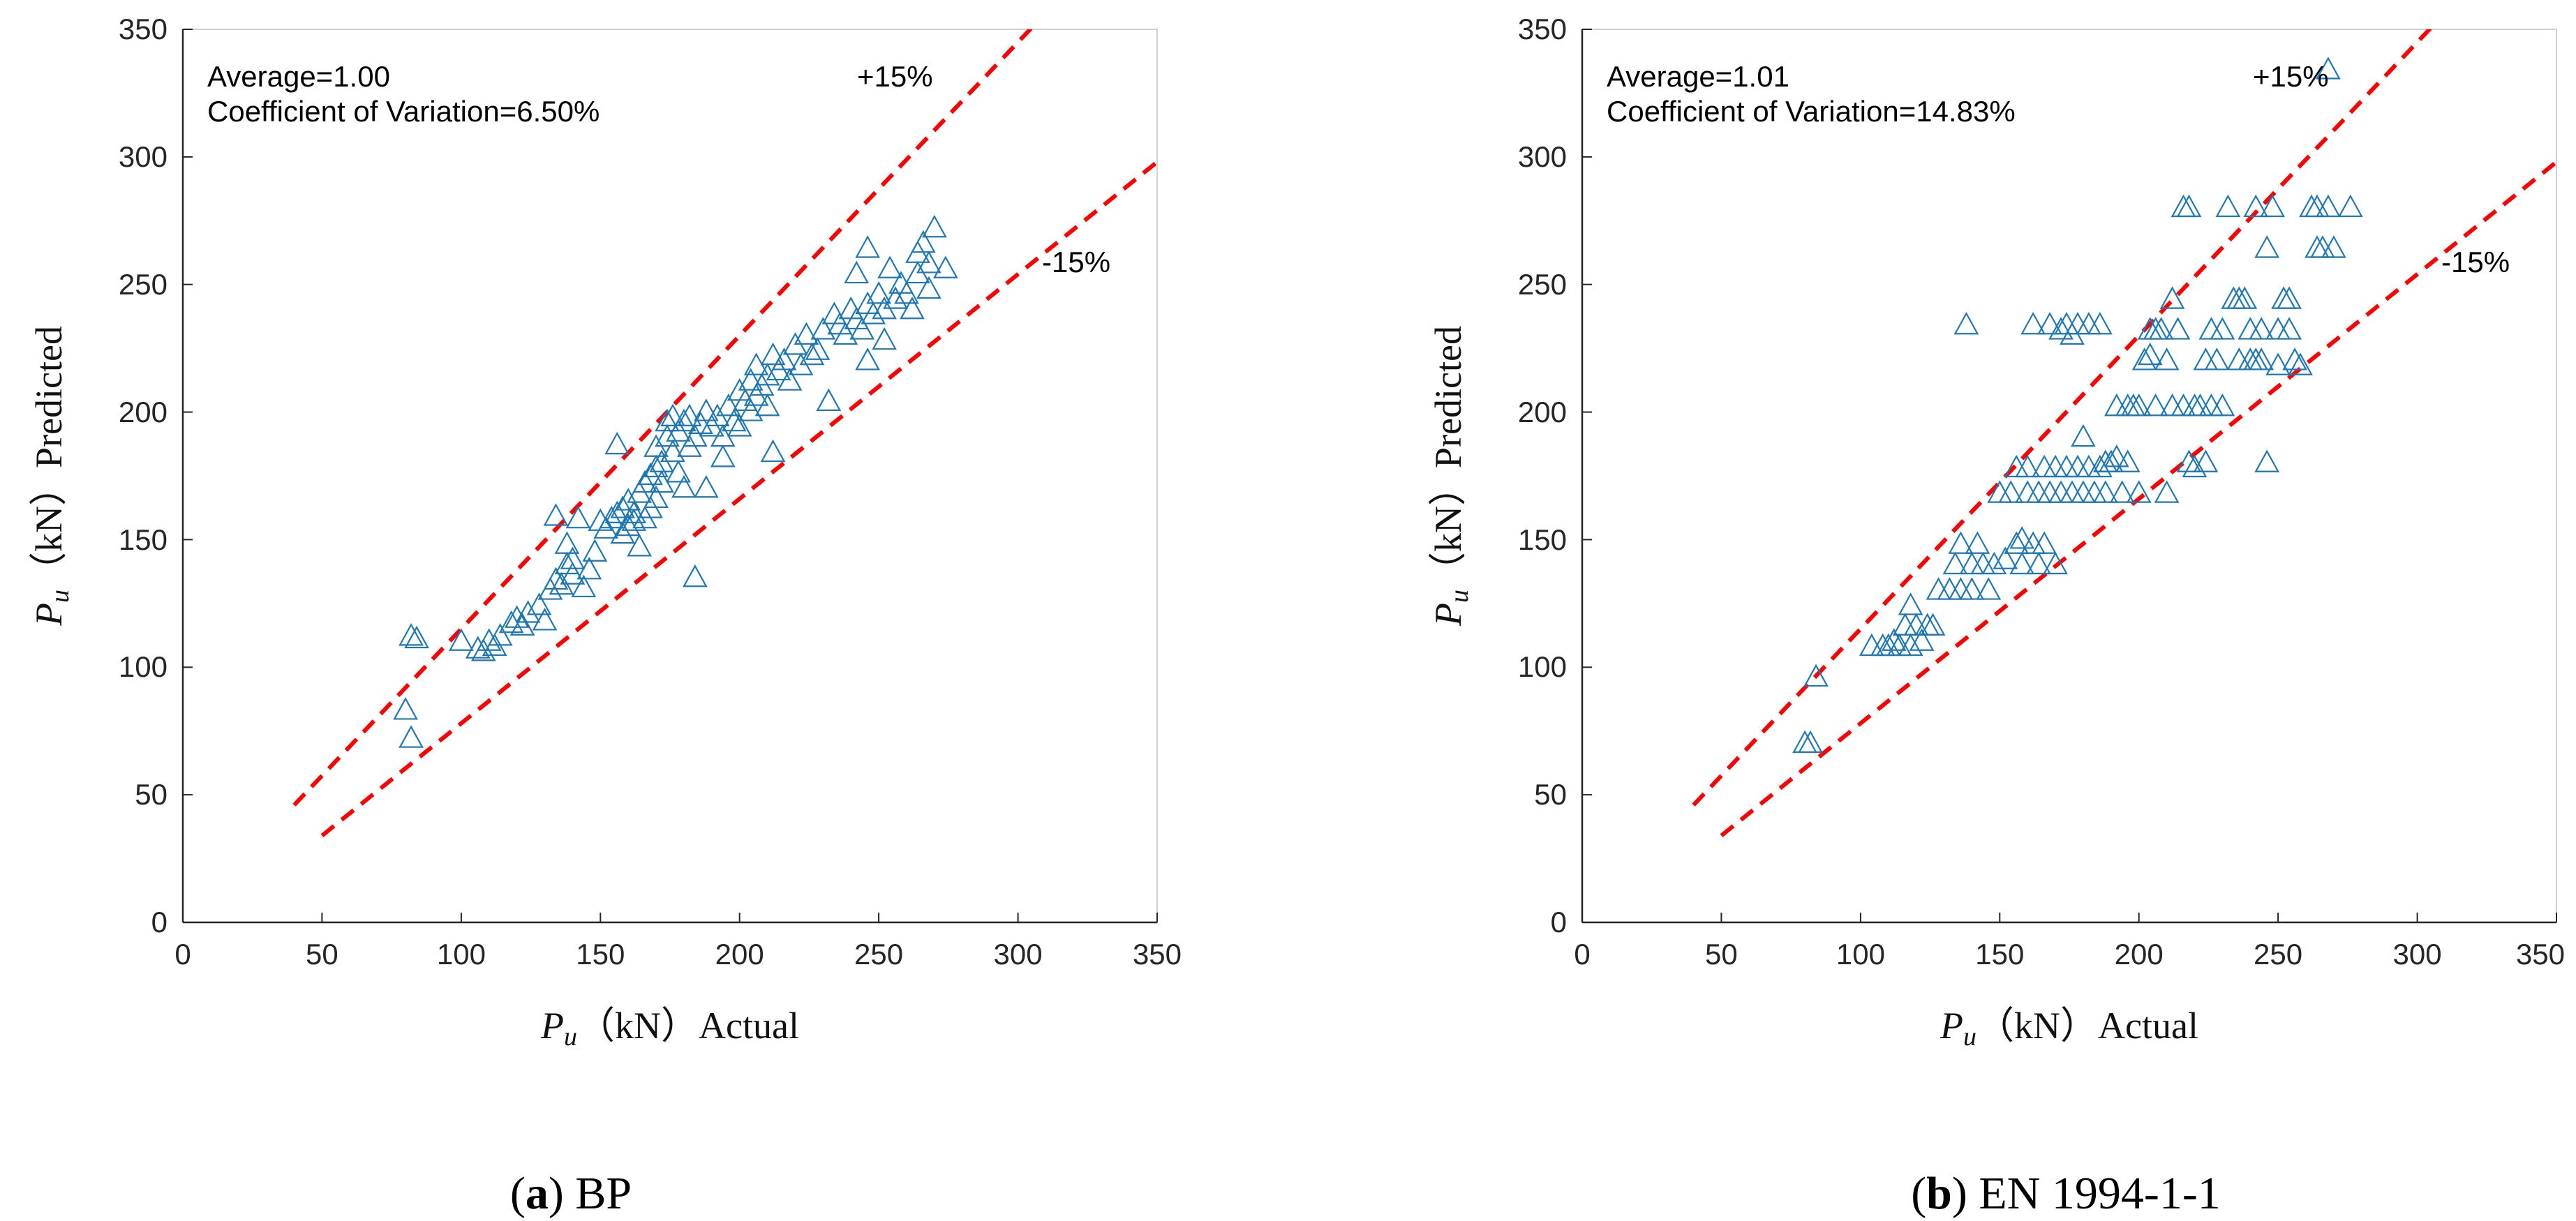 Image resolution: width=2576 pixels, height=1221 pixels. Describe the element at coordinates (1018, 954) in the screenshot. I see `x-tick-label: 300` at that location.